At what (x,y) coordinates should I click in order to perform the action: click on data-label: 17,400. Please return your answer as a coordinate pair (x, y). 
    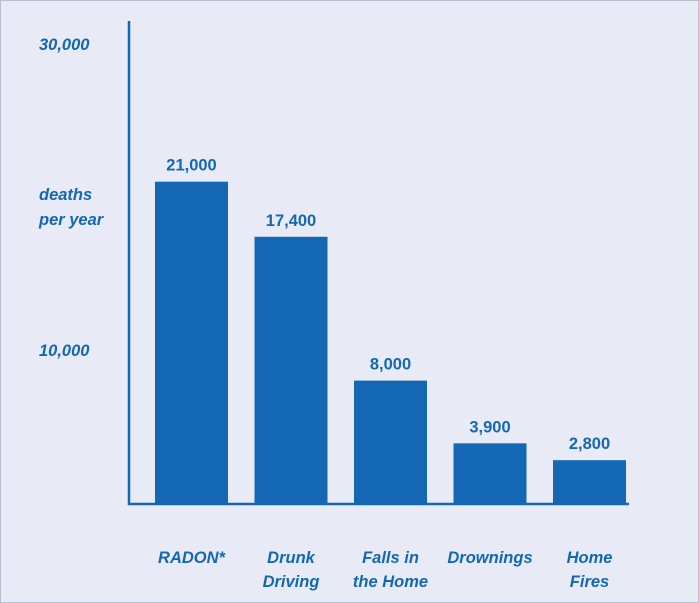
    Looking at the image, I should click on (291, 221).